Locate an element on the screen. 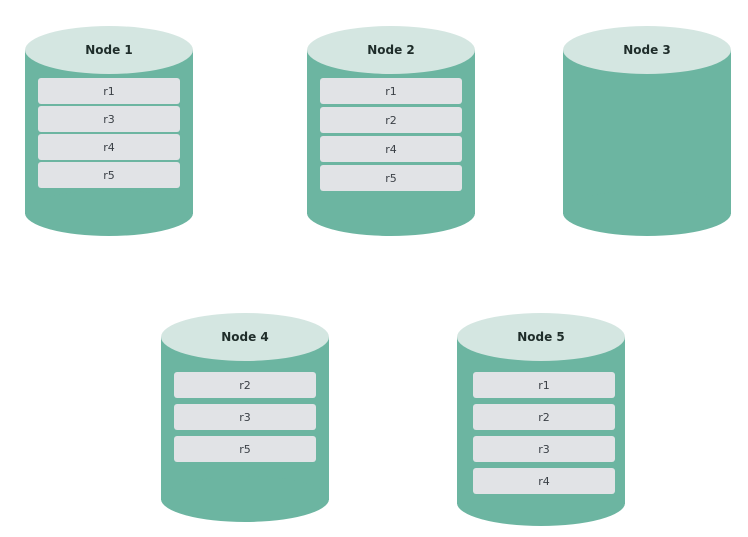 The width and height of the screenshot is (748, 537). node-3-title: Node 3 is located at coordinates (647, 50).